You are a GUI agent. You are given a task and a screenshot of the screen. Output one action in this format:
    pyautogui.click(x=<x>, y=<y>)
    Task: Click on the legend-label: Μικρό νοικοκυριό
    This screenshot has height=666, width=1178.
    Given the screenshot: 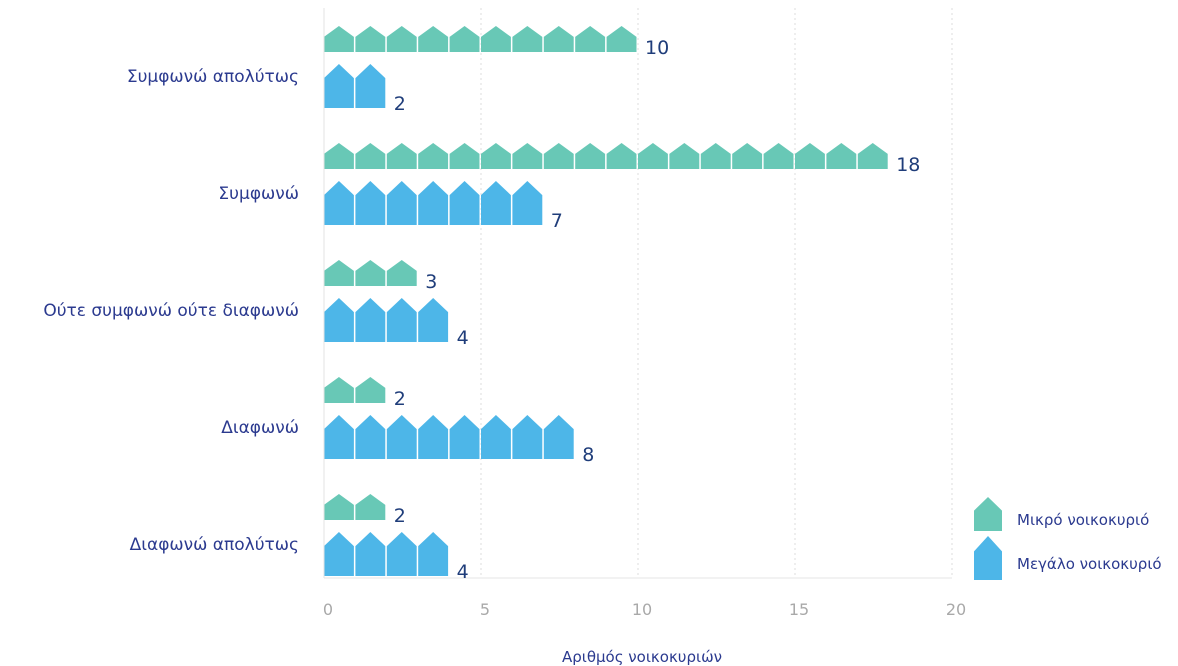 What is the action you would take?
    pyautogui.click(x=1083, y=520)
    